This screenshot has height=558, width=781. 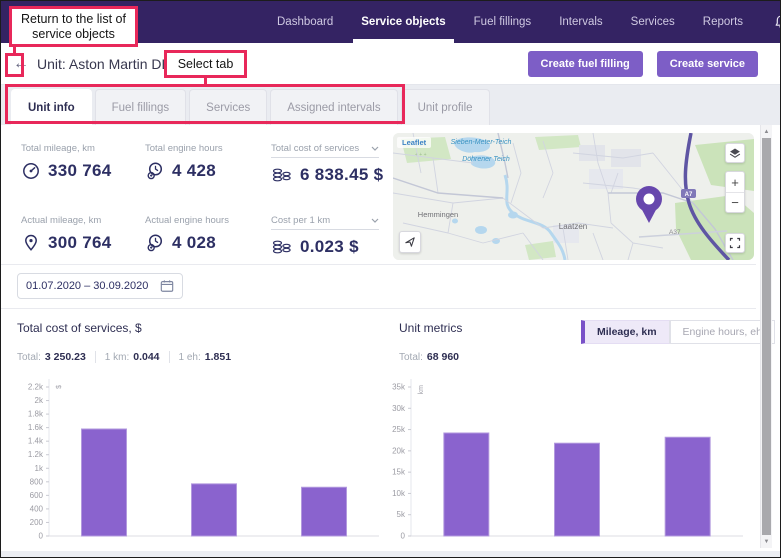 I want to click on map-road-label-a7: A7, so click(x=689, y=195).